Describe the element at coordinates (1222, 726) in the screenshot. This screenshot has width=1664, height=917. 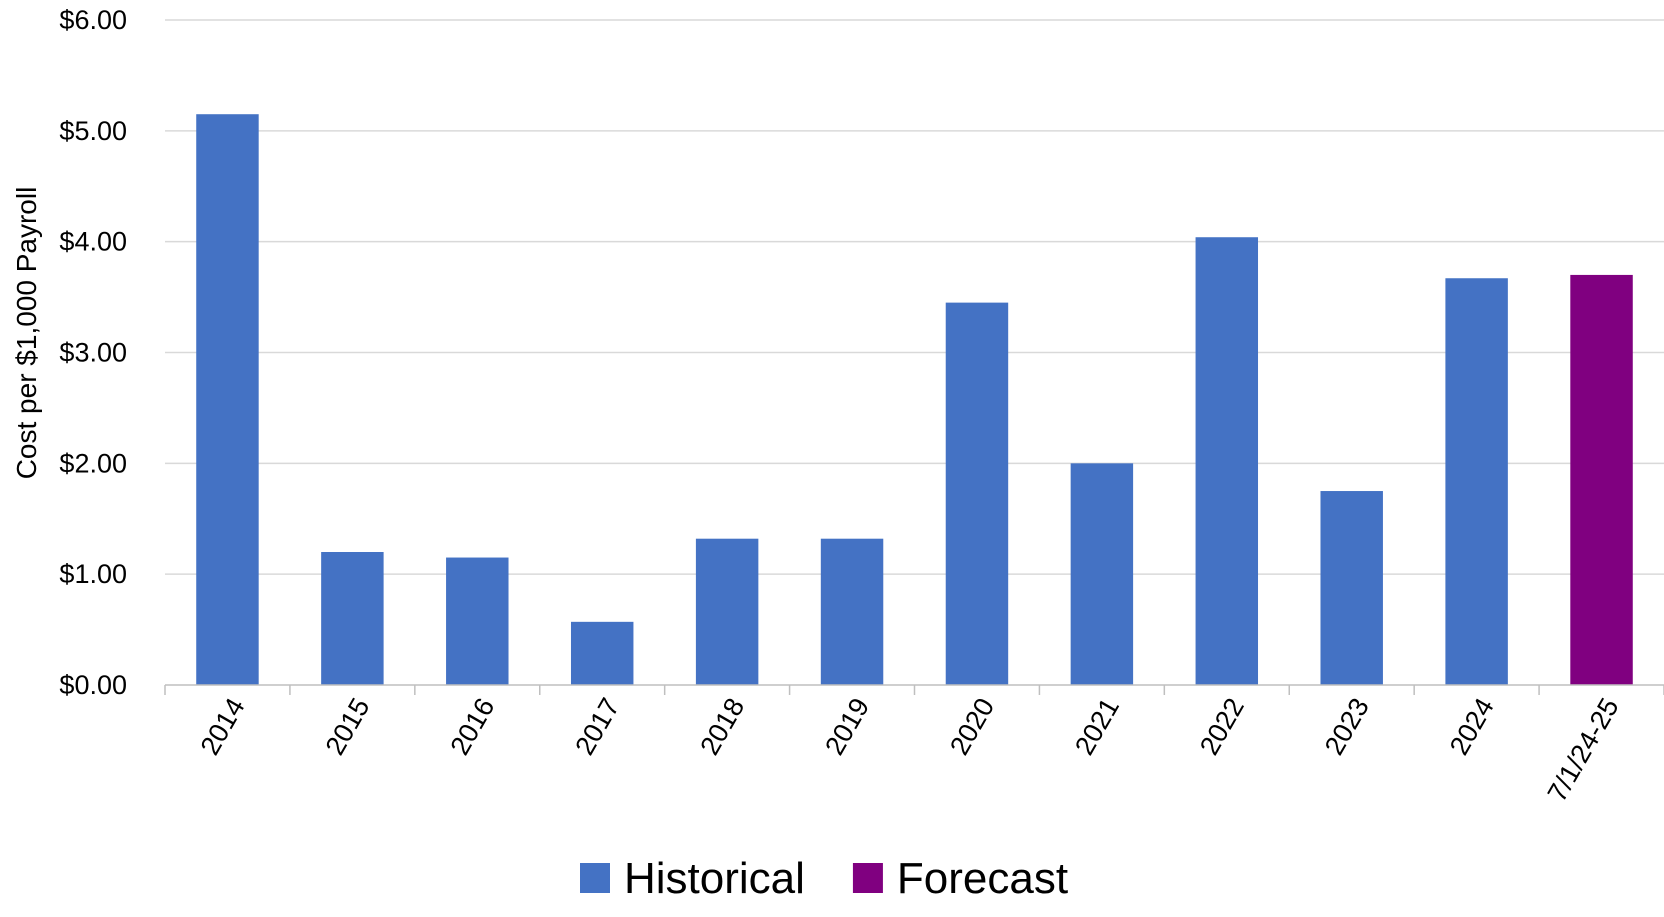
I see `x-tick-label: 2022` at that location.